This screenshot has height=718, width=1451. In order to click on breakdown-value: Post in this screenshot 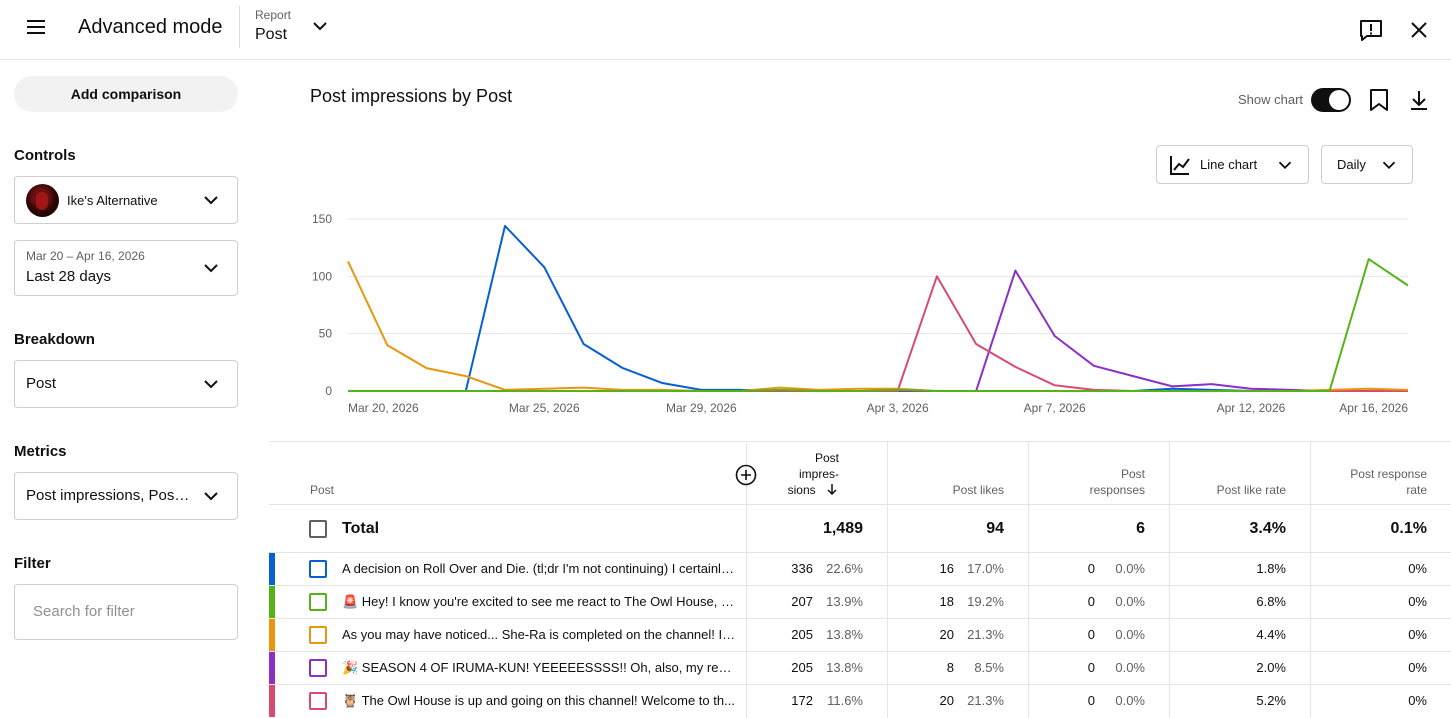, I will do `click(41, 383)`.